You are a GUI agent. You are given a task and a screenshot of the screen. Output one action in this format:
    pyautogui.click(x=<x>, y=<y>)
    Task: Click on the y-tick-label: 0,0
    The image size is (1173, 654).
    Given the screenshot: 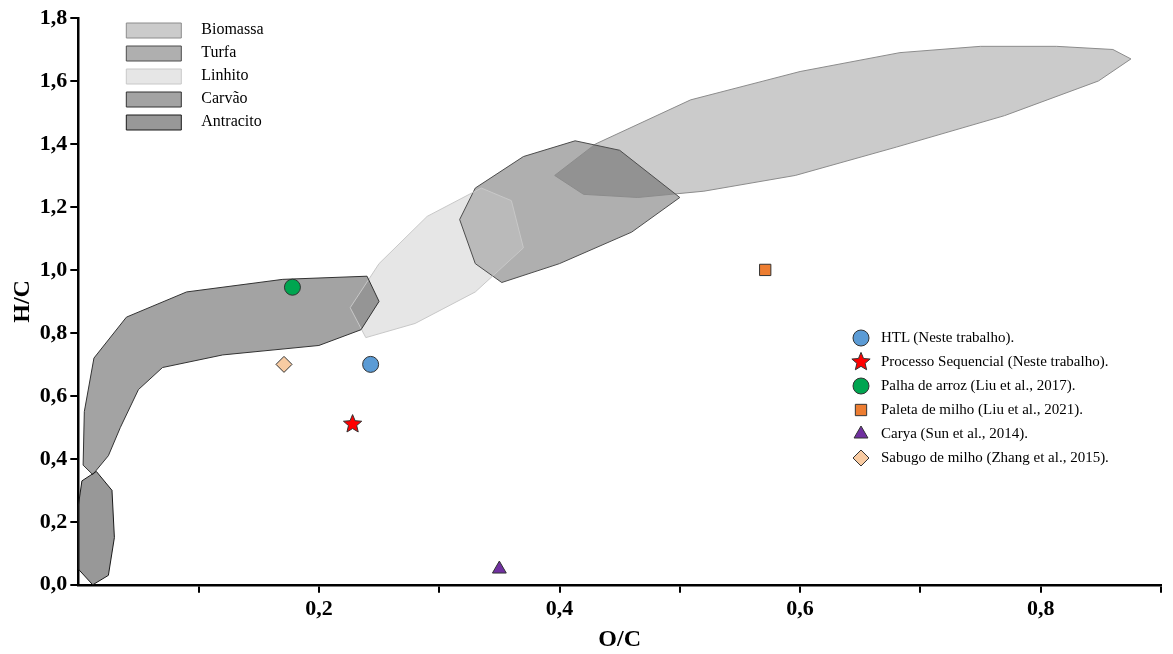 What is the action you would take?
    pyautogui.click(x=53, y=583)
    